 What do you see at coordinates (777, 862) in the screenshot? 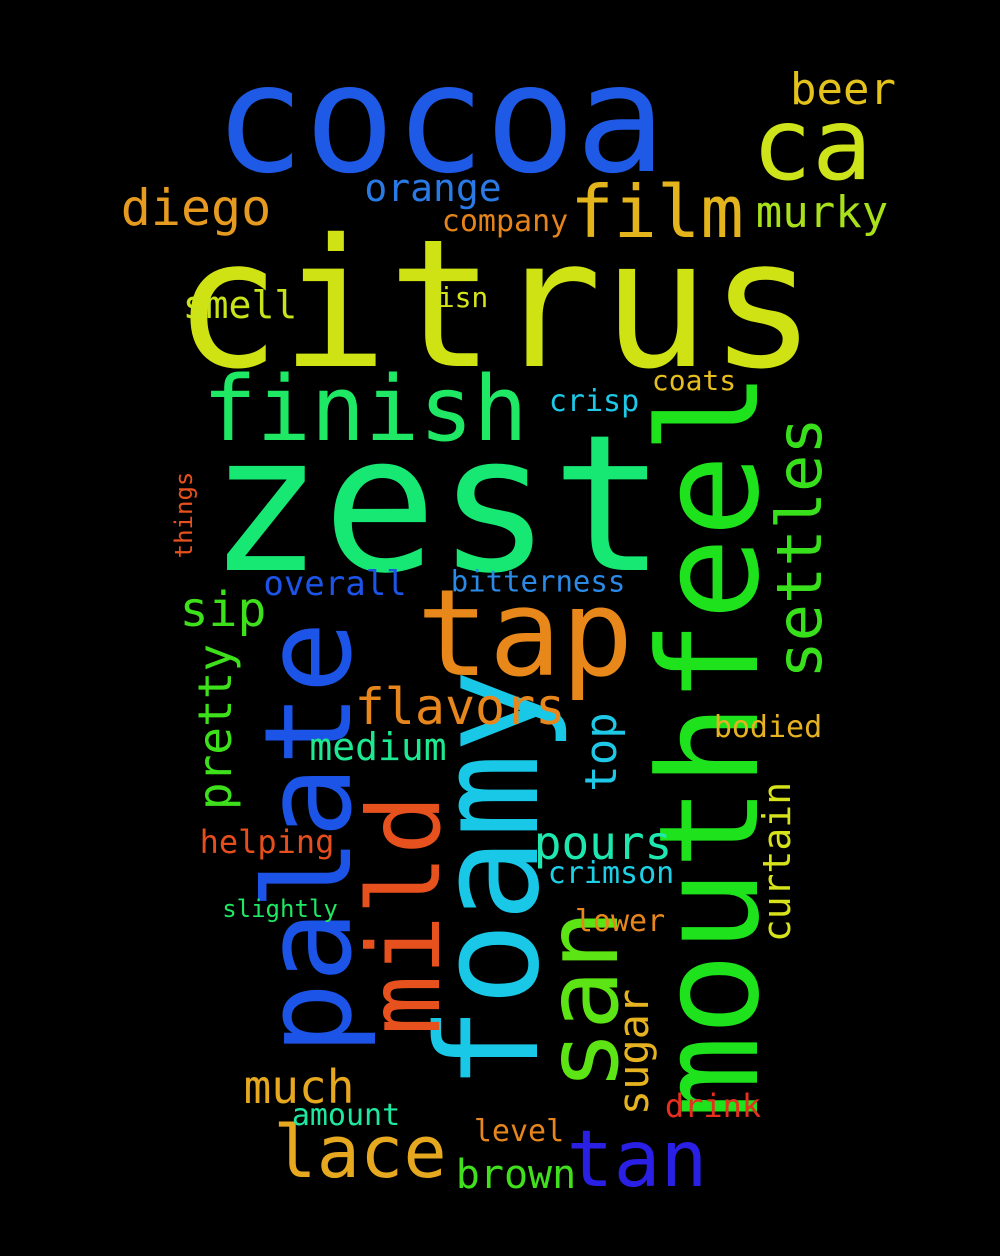
I see `word-curtain: curtain` at bounding box center [777, 862].